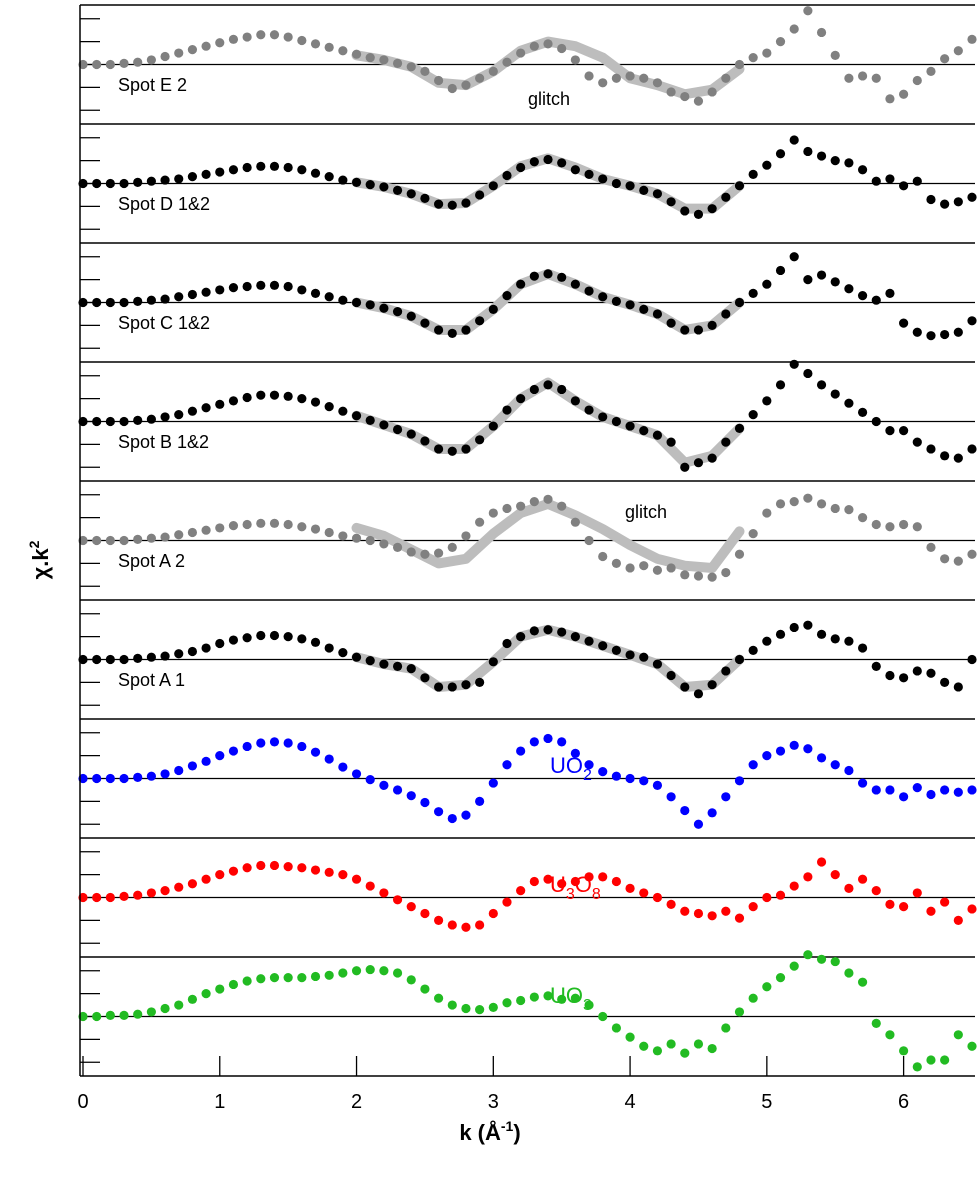 The image size is (980, 1180). I want to click on y-label-sup: 2, so click(34, 544).